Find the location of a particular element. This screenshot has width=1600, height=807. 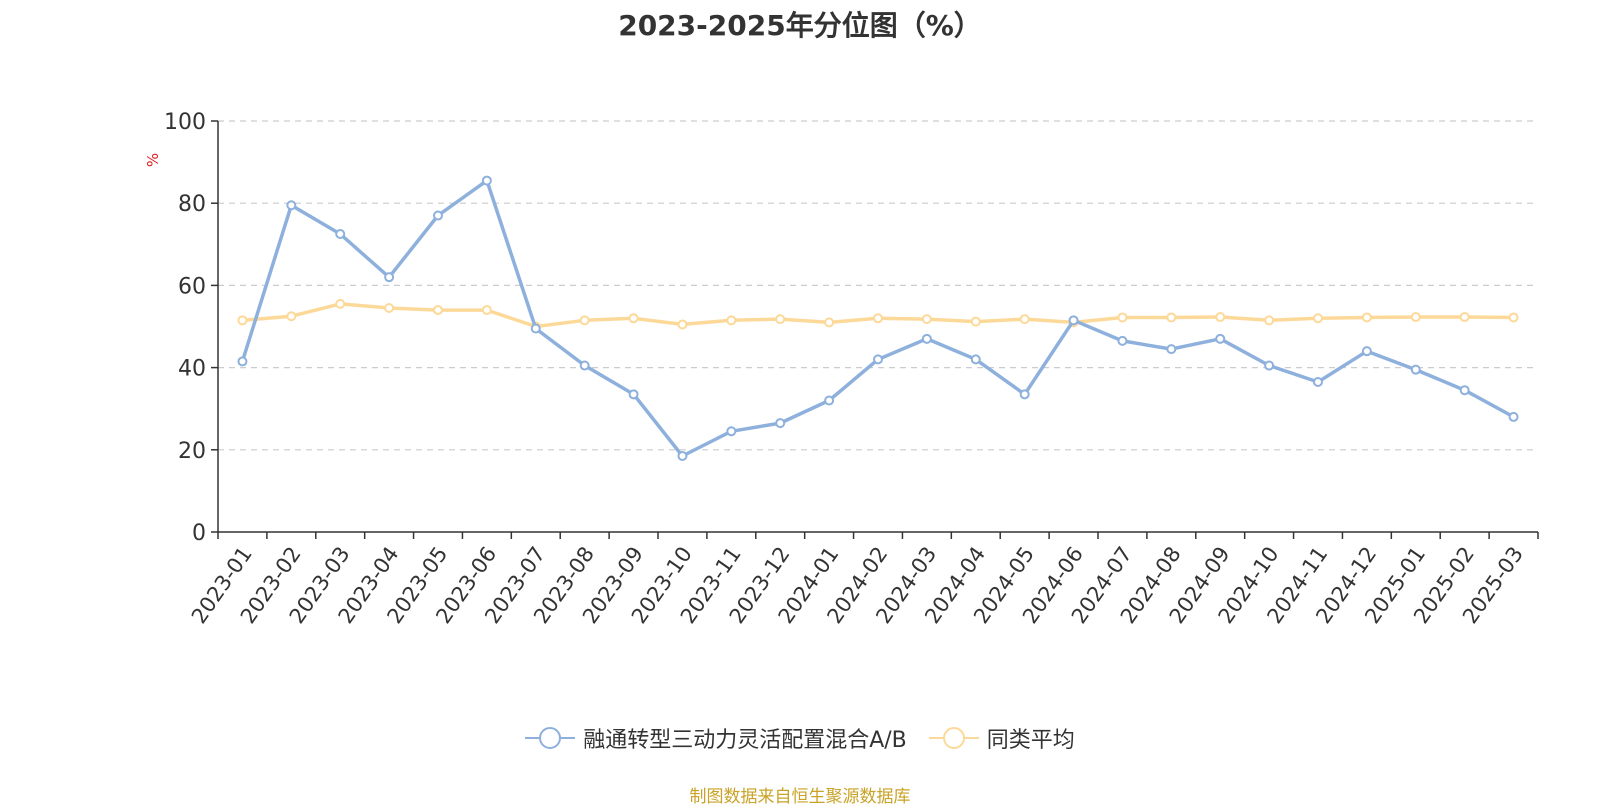

y-tick-label: 40 is located at coordinates (192, 369).